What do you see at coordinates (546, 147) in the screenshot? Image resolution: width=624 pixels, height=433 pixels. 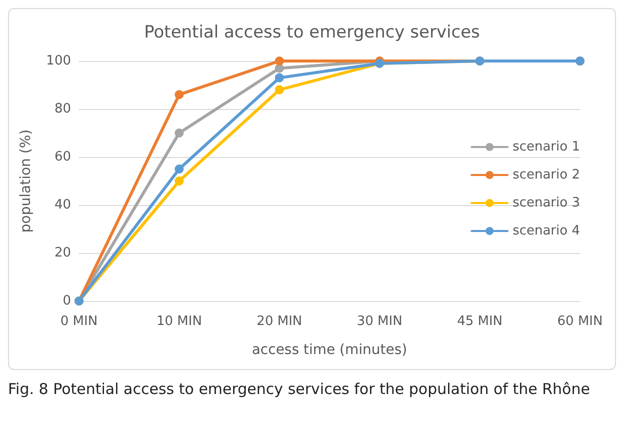 I see `legend-label: scenario 1` at bounding box center [546, 147].